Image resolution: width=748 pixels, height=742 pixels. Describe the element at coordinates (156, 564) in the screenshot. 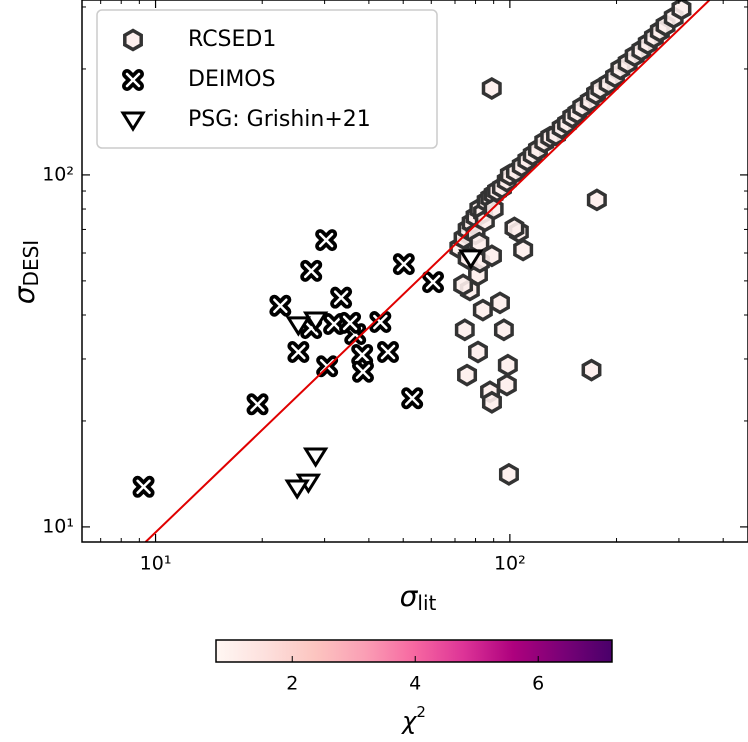

I see `x-tick-label: 10¹` at that location.